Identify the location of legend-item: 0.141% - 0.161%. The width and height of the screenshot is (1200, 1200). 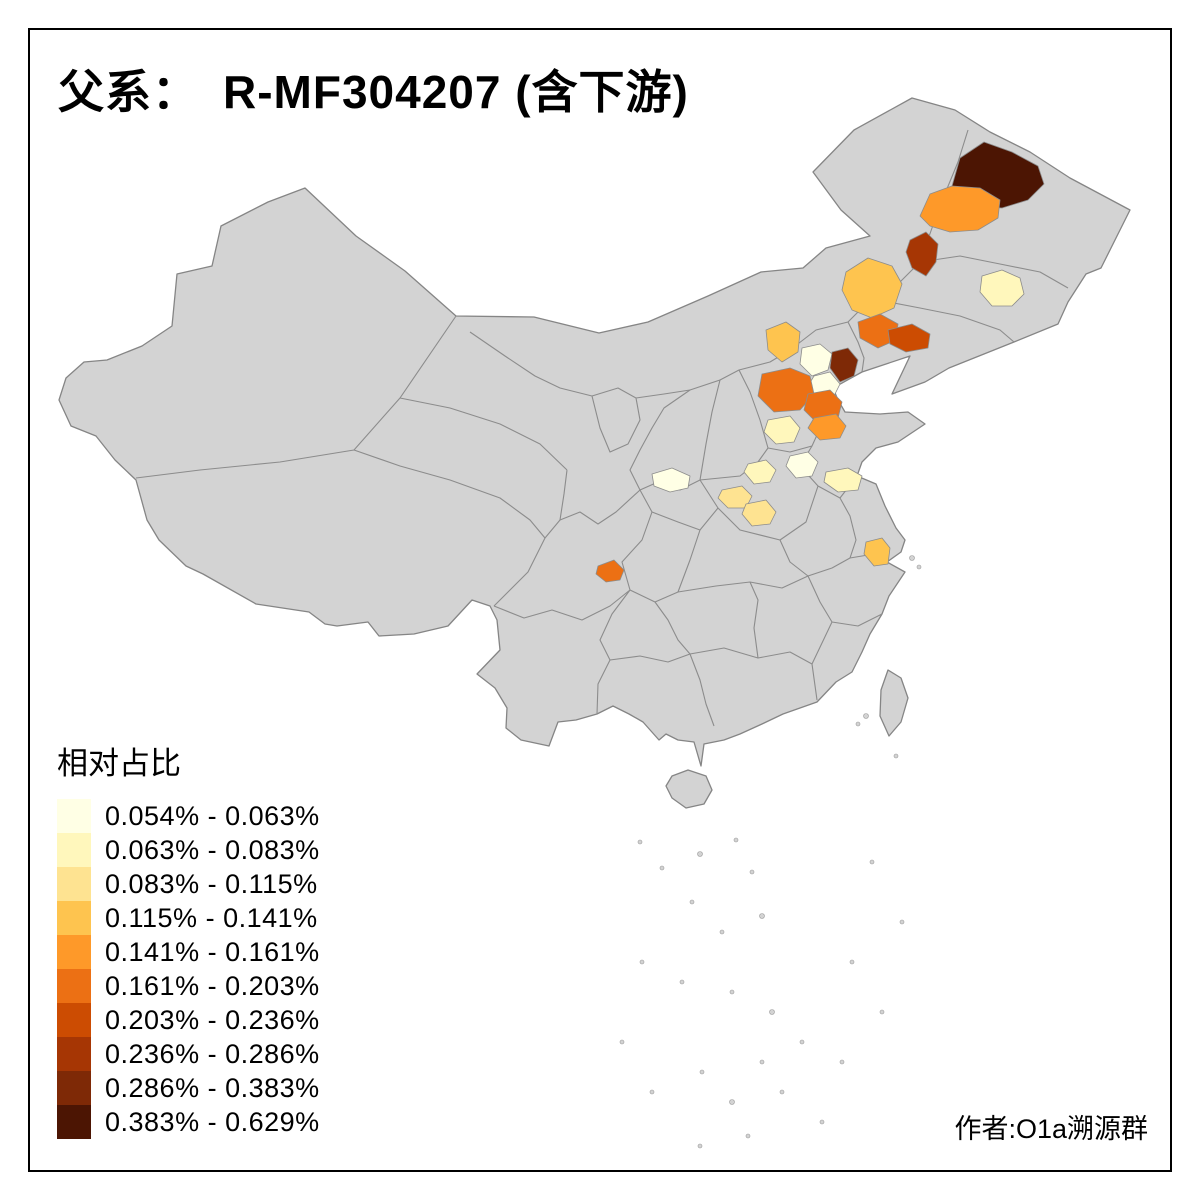
(188, 952).